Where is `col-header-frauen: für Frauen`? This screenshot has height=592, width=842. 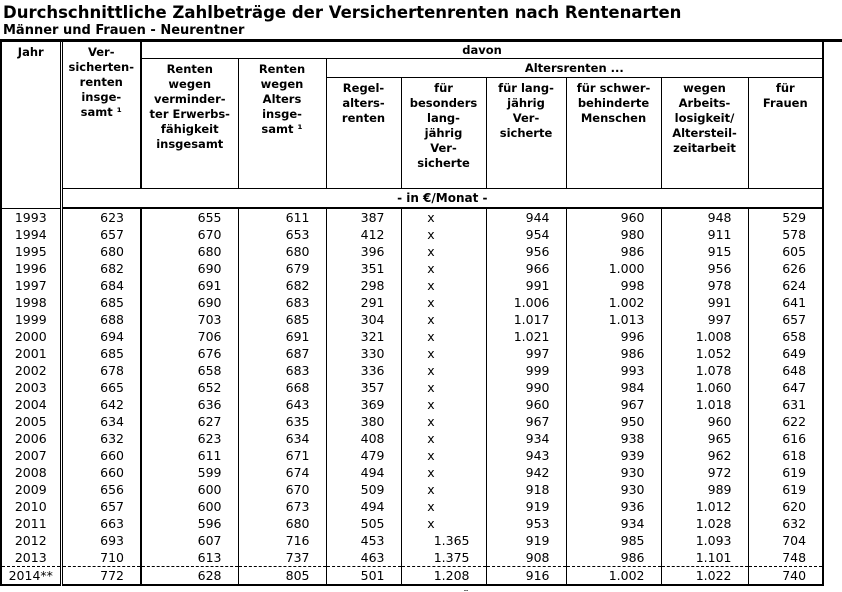
col-header-frauen: für Frauen is located at coordinates (785, 133).